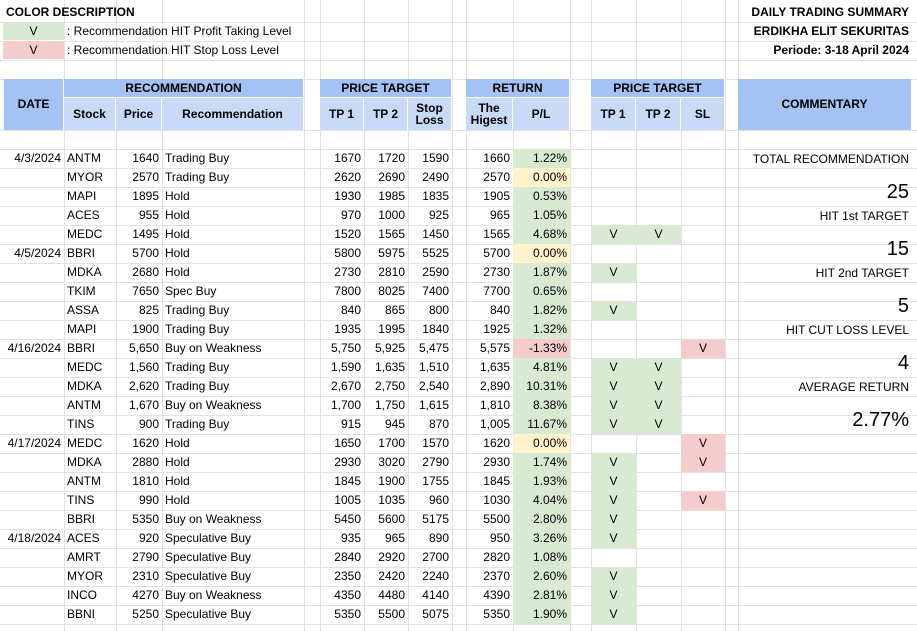 Image resolution: width=917 pixels, height=631 pixels. Describe the element at coordinates (541, 481) in the screenshot. I see `pl-cell: 1.93%` at that location.